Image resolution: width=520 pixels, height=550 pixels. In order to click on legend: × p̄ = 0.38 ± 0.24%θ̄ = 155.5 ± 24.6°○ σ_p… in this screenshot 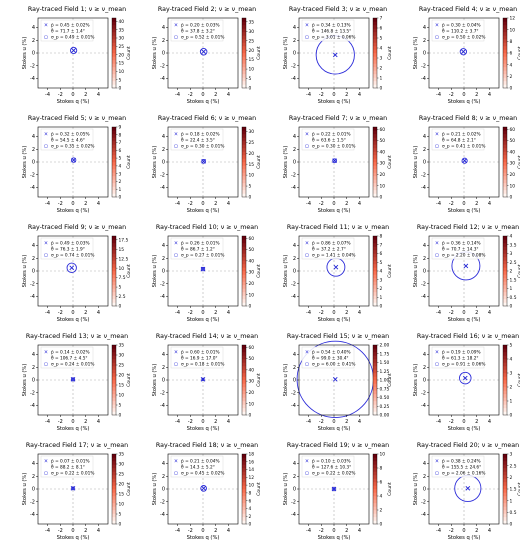, I will do `click(458, 466)`.